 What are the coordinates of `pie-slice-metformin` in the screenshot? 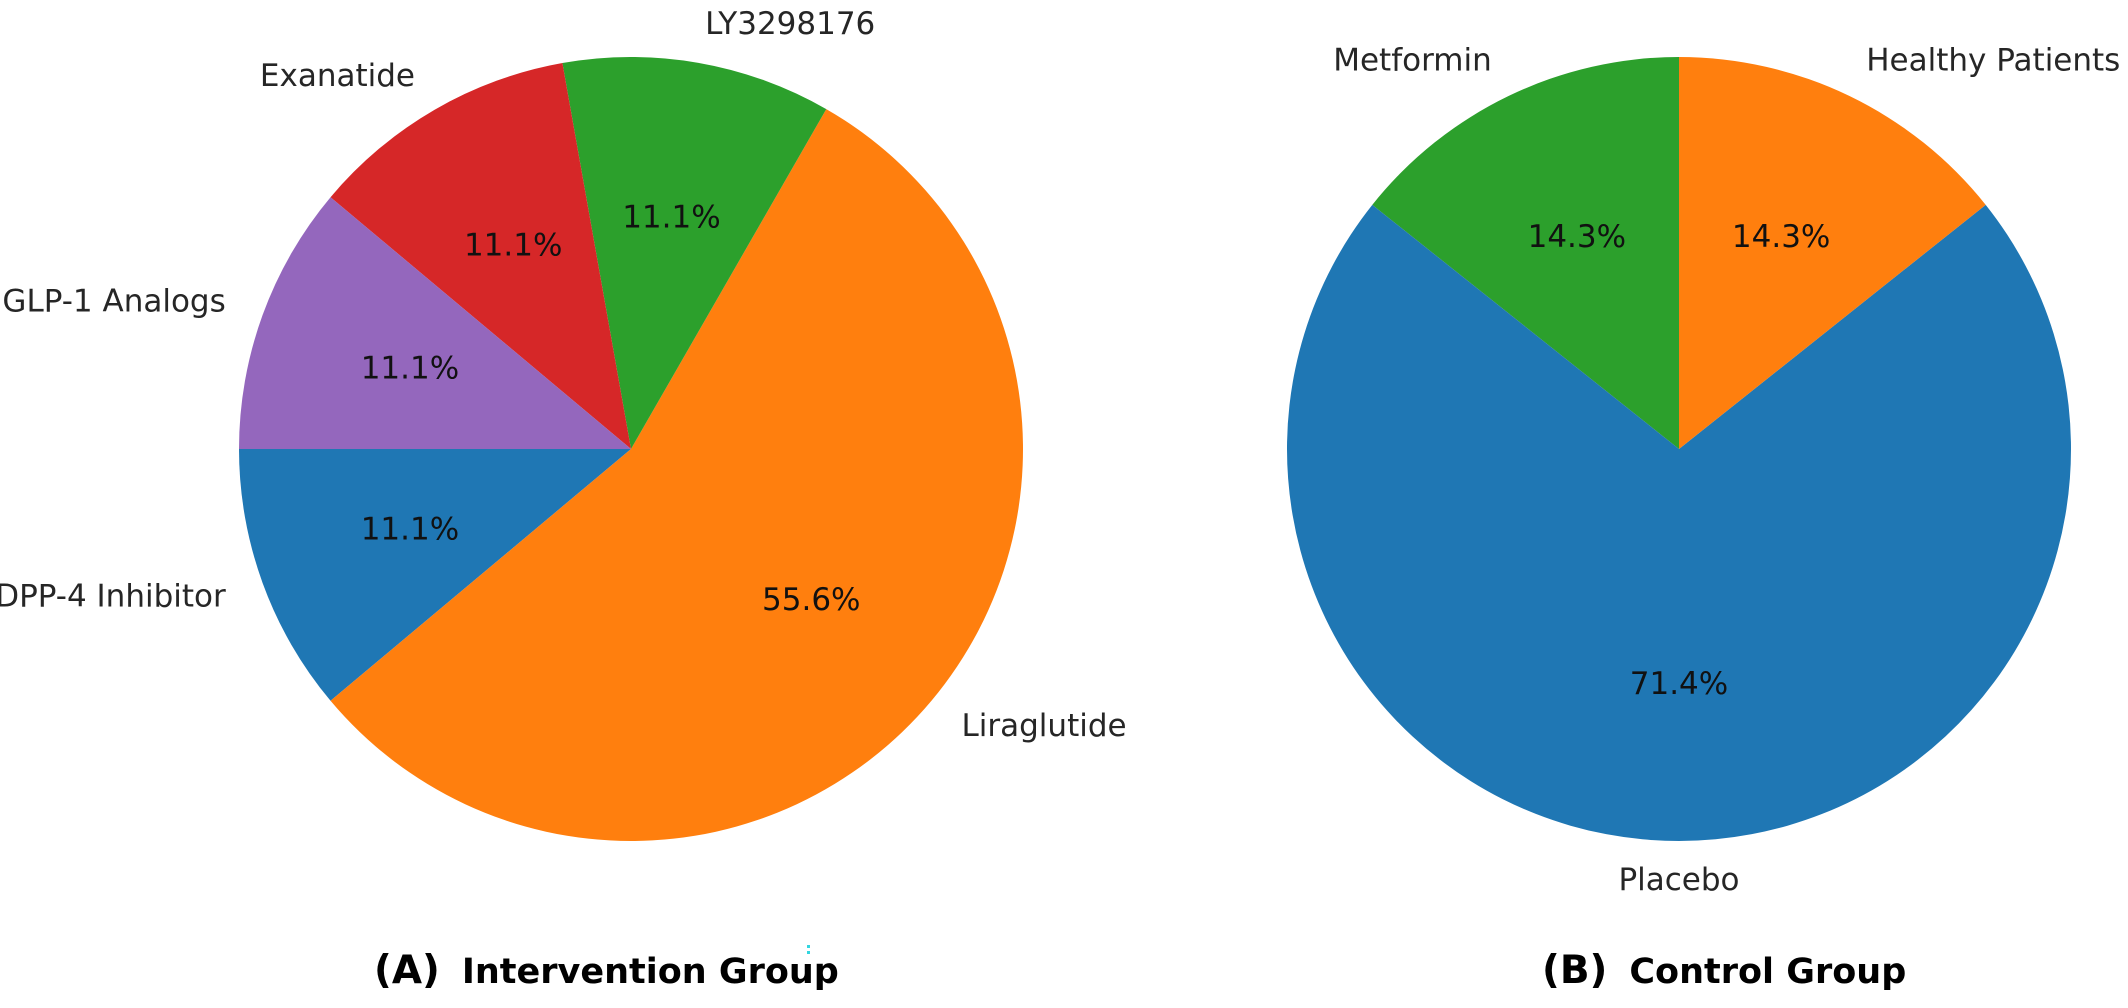 It's located at (1525, 253).